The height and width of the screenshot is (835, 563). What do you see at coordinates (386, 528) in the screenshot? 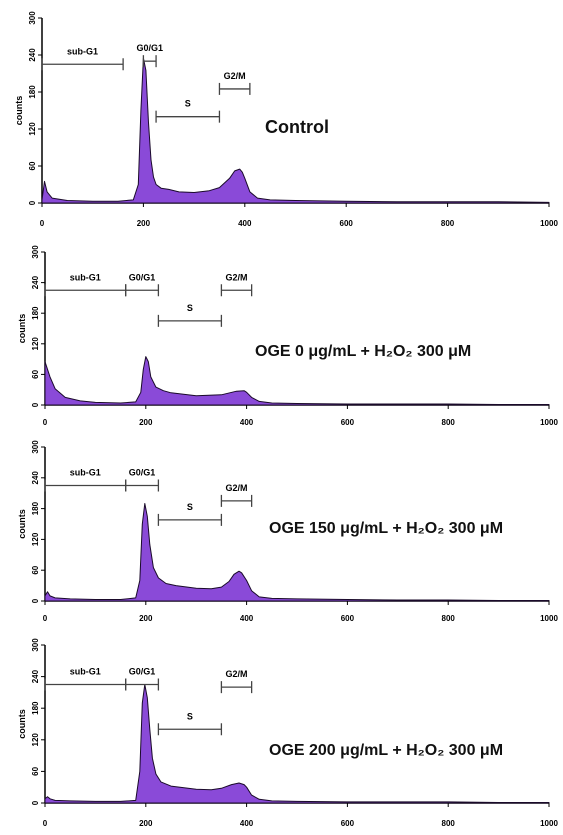
I see `panel-title: OGE 150 μg/mL + H₂O₂ 300 μM` at bounding box center [386, 528].